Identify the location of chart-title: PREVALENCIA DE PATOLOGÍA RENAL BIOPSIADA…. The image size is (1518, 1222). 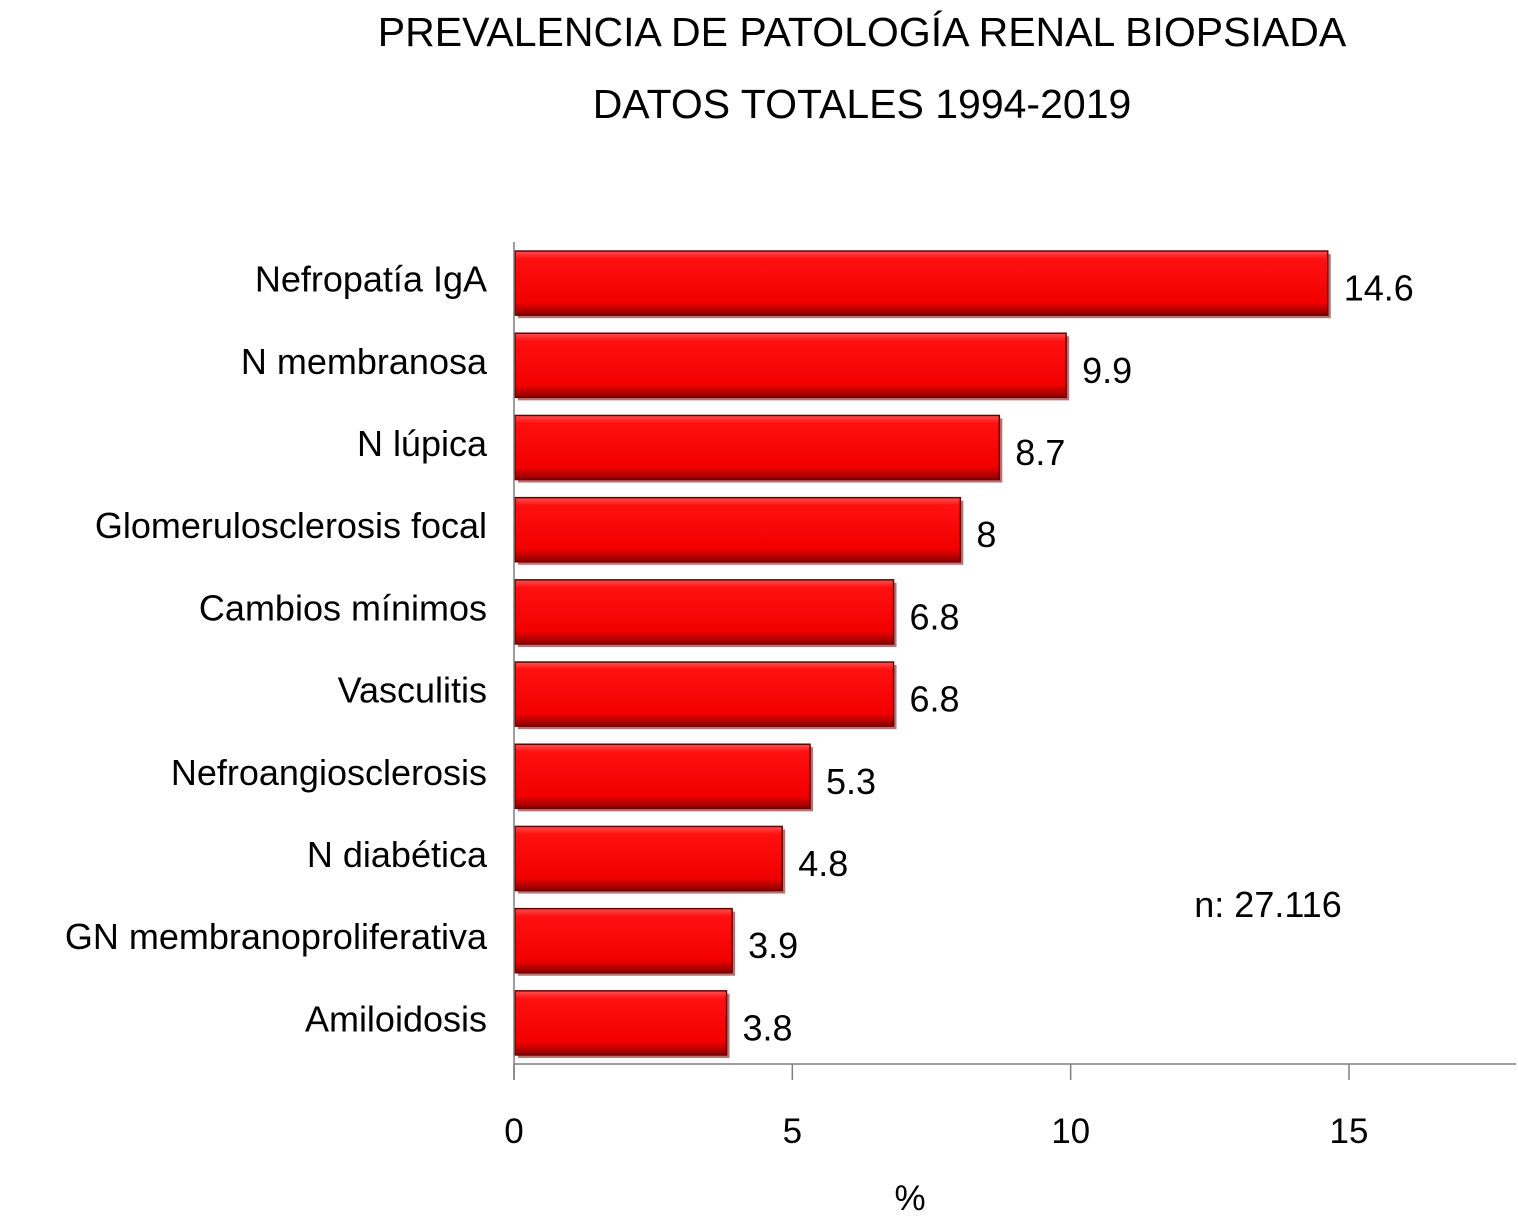
(862, 68).